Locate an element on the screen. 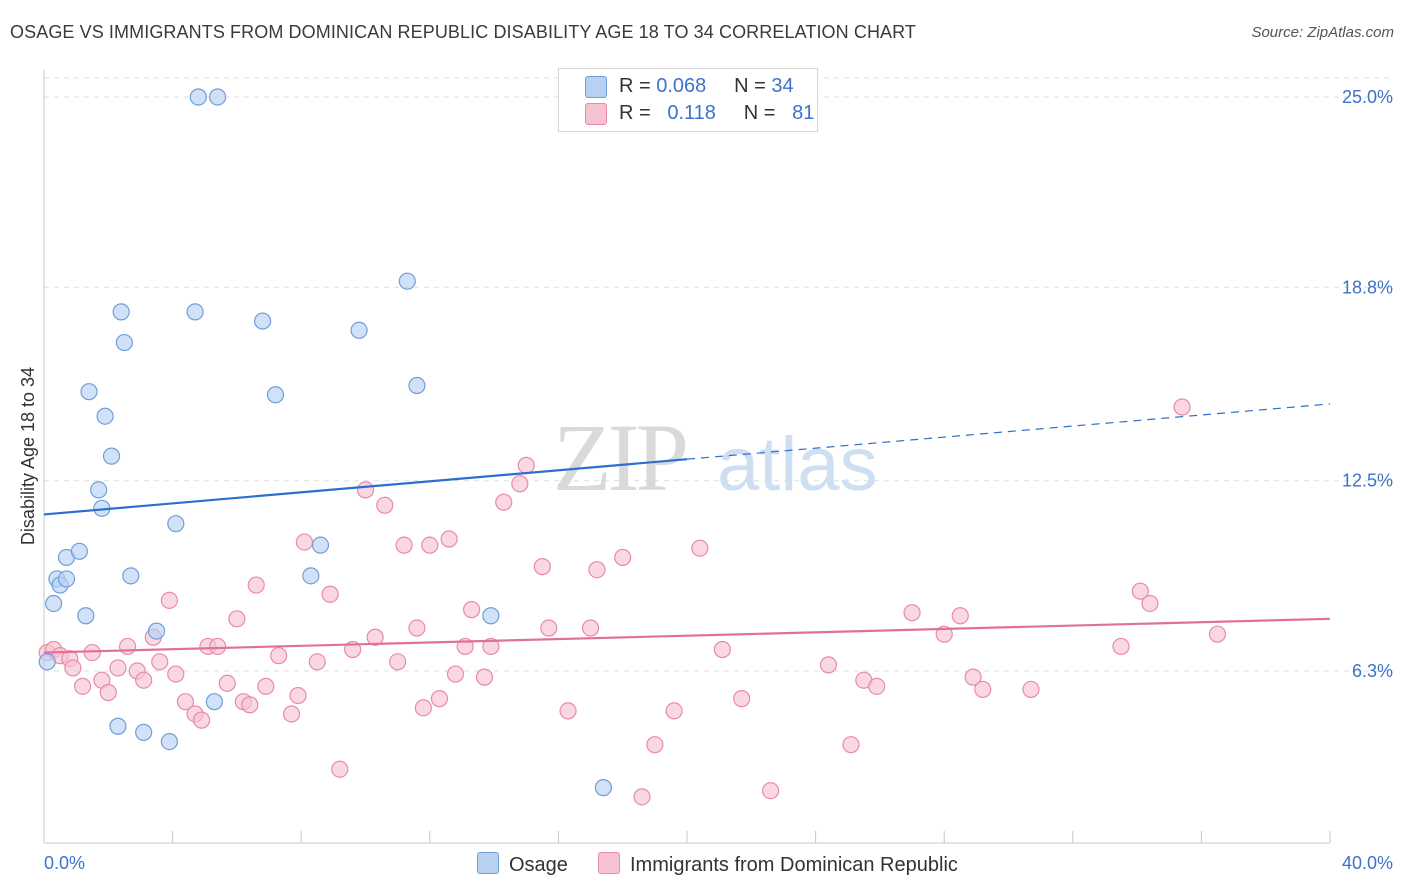 Image resolution: width=1406 pixels, height=892 pixels. x-tick-label: 40.0% is located at coordinates (1367, 863).